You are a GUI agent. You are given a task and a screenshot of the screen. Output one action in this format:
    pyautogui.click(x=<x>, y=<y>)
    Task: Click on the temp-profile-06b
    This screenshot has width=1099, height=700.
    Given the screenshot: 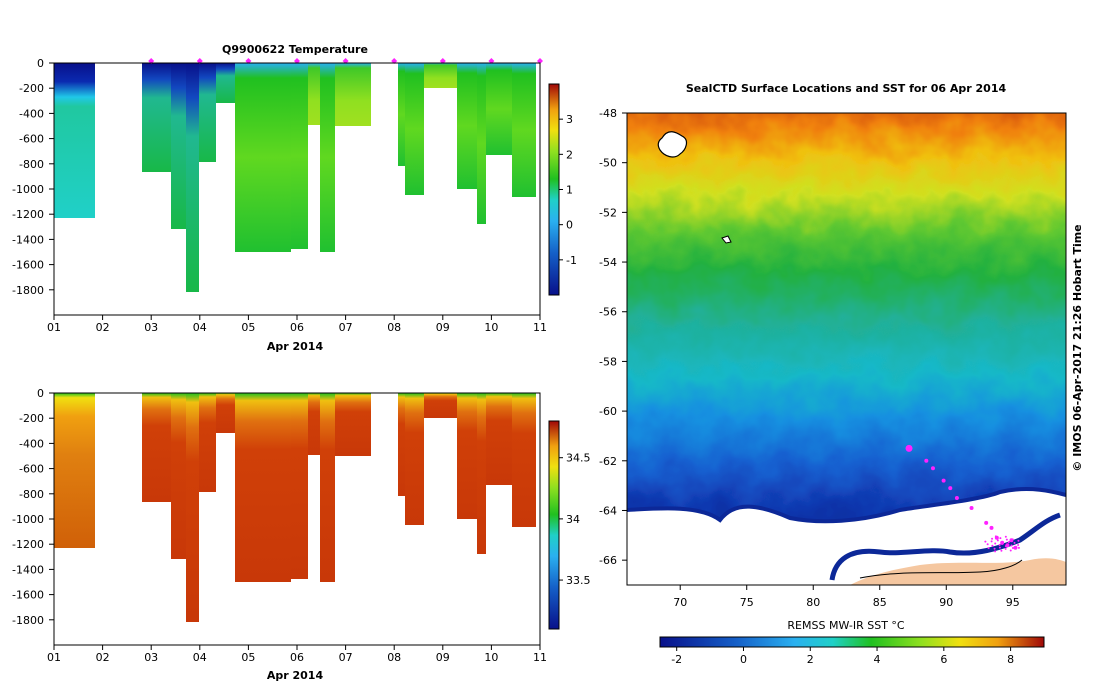 What is the action you would take?
    pyautogui.click(x=314, y=94)
    